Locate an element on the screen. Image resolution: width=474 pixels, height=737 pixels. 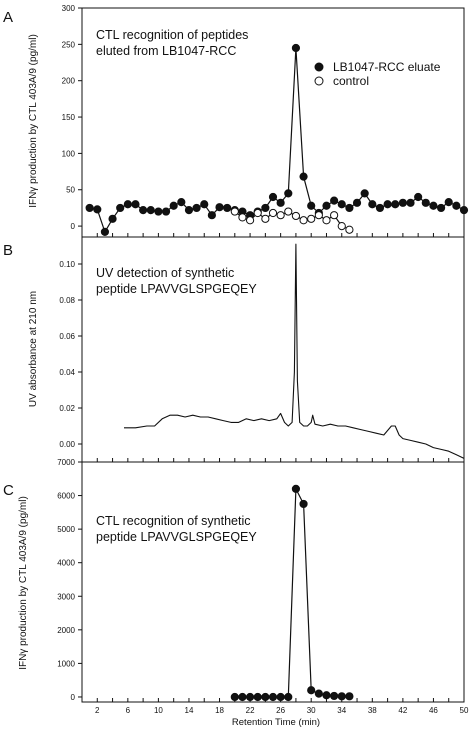
panel-c-x-axis-label: Retention Time (min) is located at coordinates (276, 722).